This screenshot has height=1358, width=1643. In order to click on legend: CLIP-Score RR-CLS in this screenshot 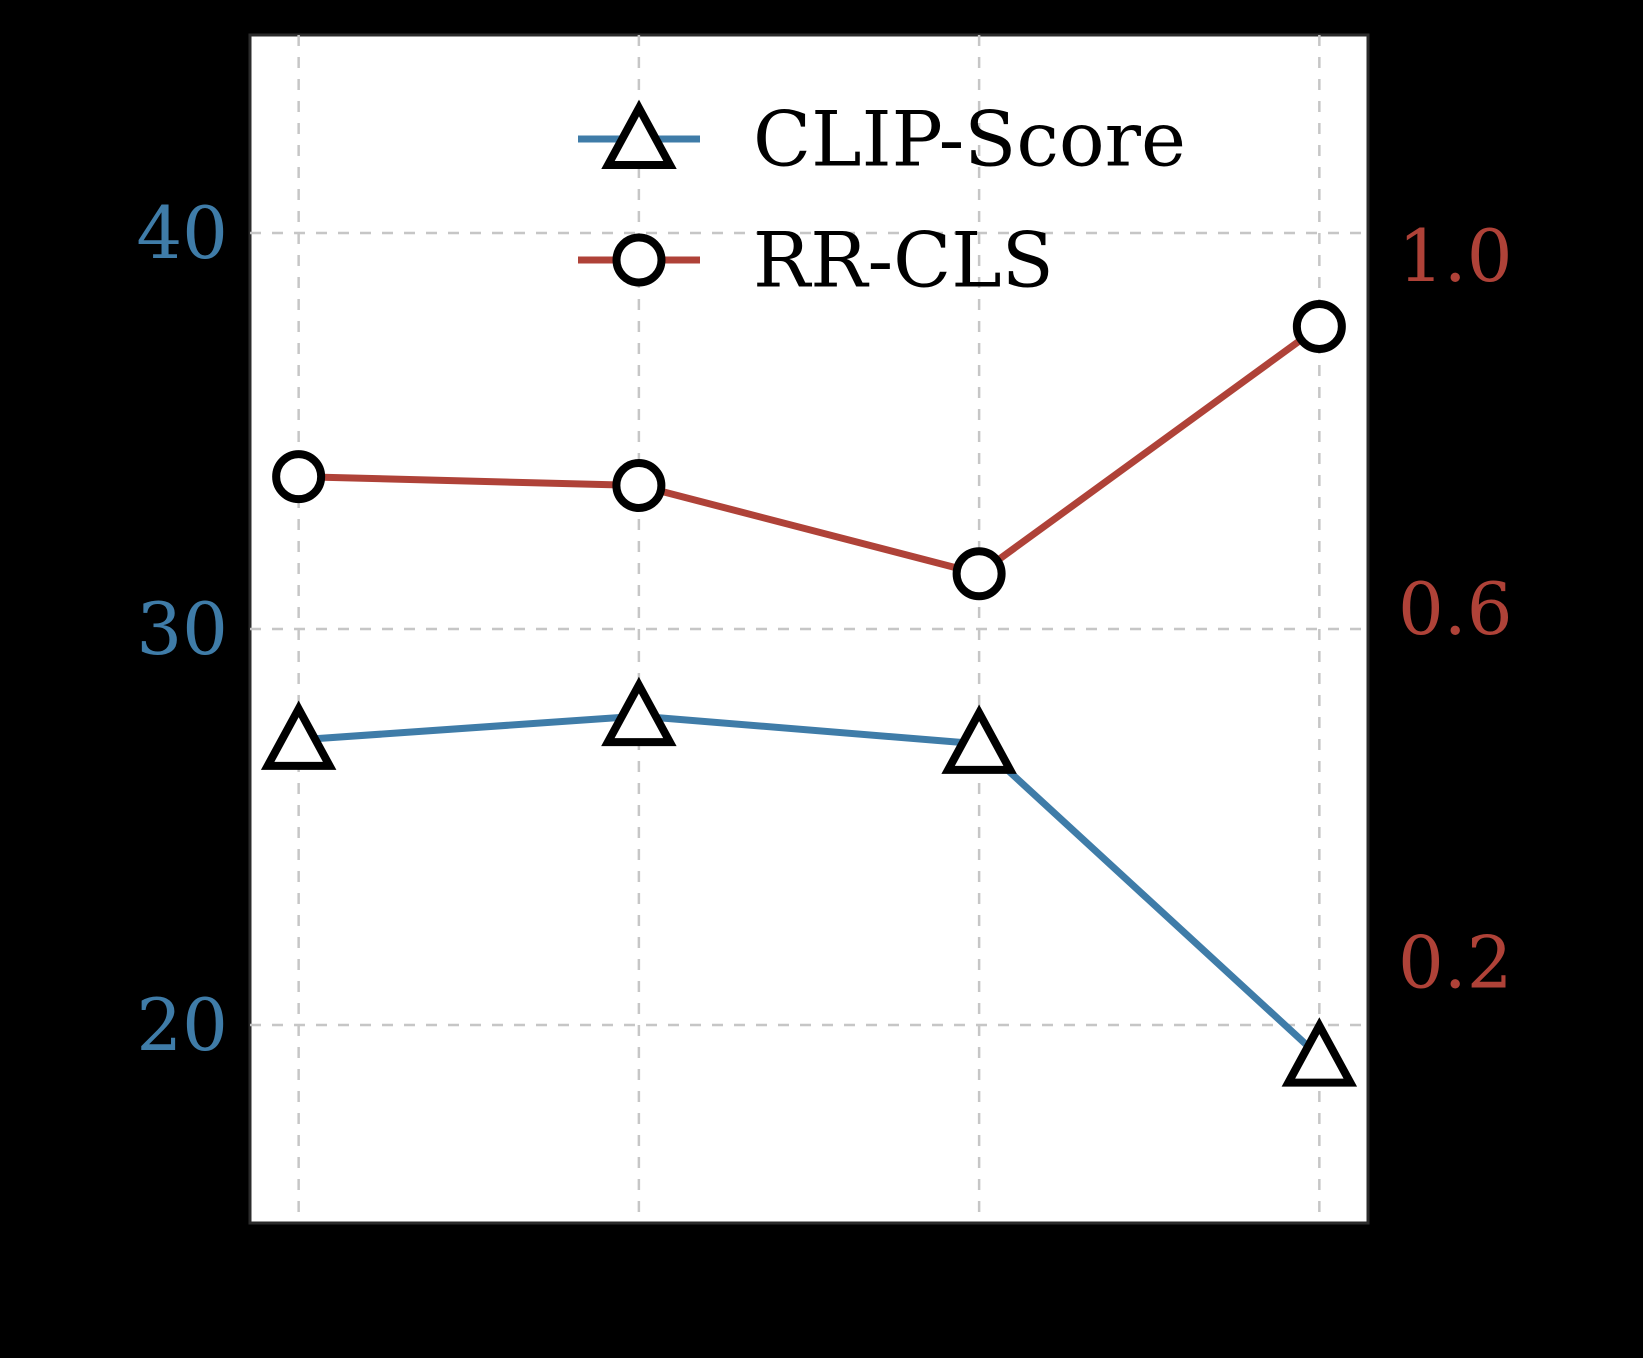, I will do `click(882, 200)`.